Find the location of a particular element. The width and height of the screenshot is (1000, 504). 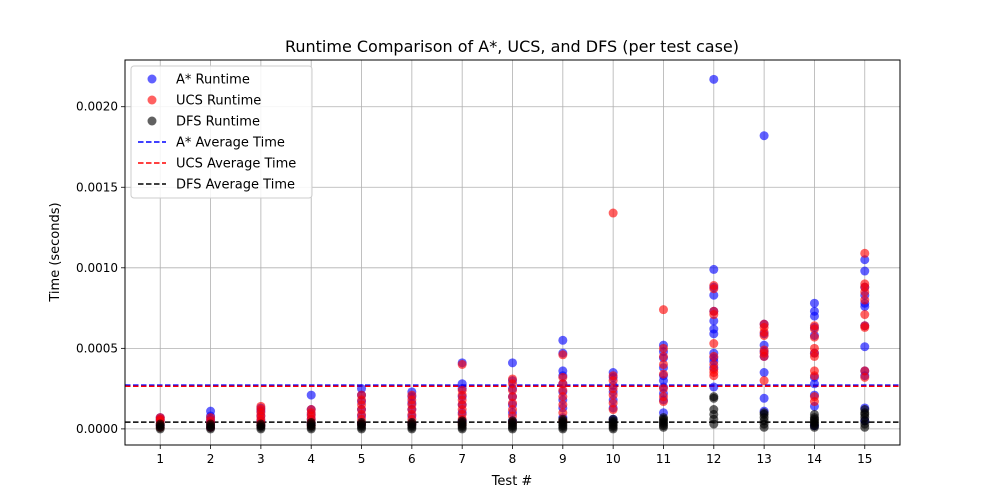

x-axis-label: Test # is located at coordinates (512, 481).